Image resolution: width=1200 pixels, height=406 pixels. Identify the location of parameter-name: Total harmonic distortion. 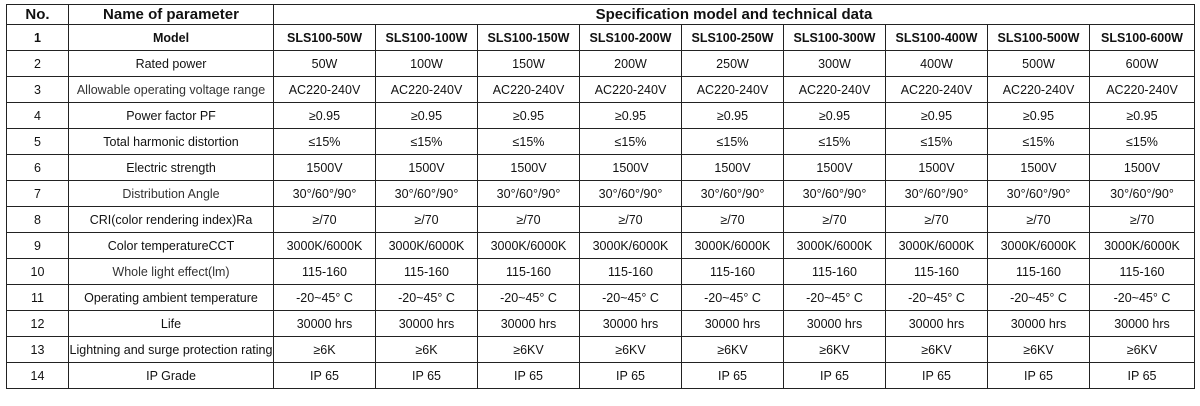
(171, 141).